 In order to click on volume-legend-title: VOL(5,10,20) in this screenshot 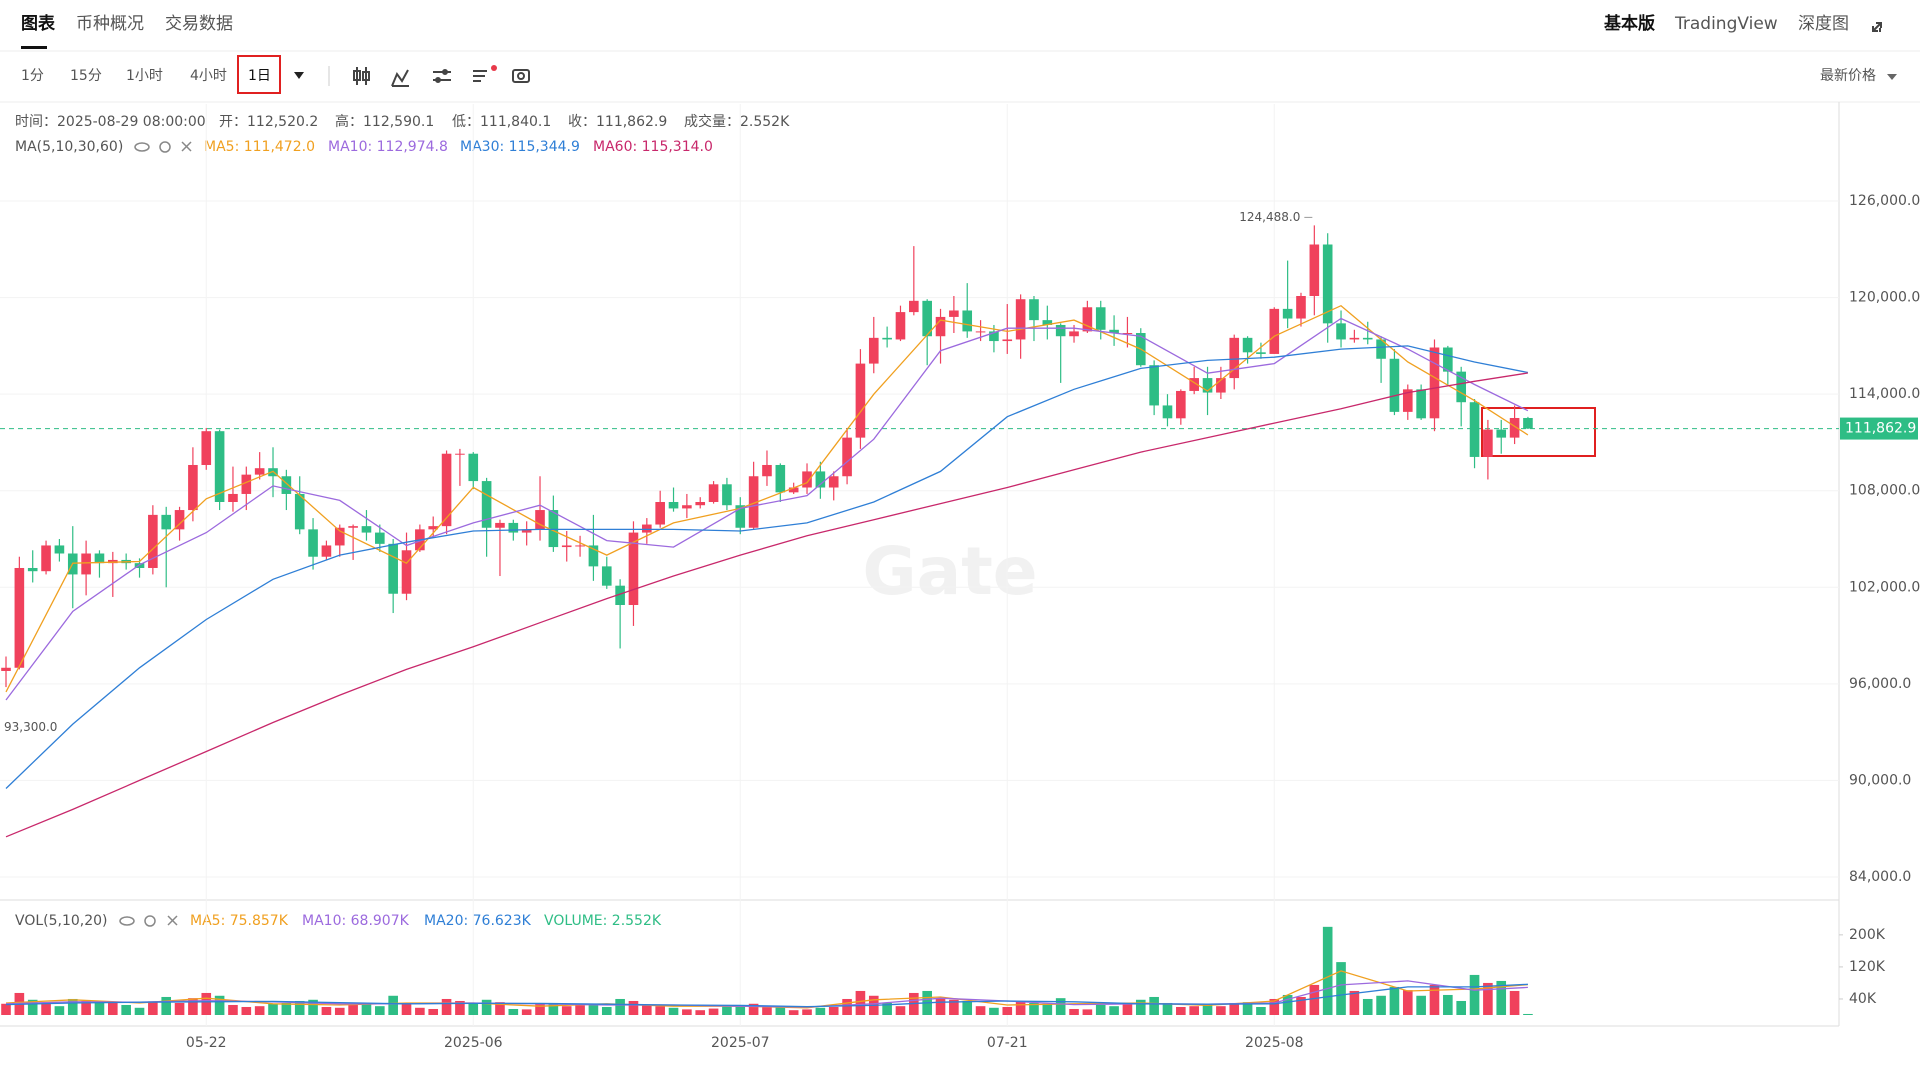, I will do `click(61, 921)`.